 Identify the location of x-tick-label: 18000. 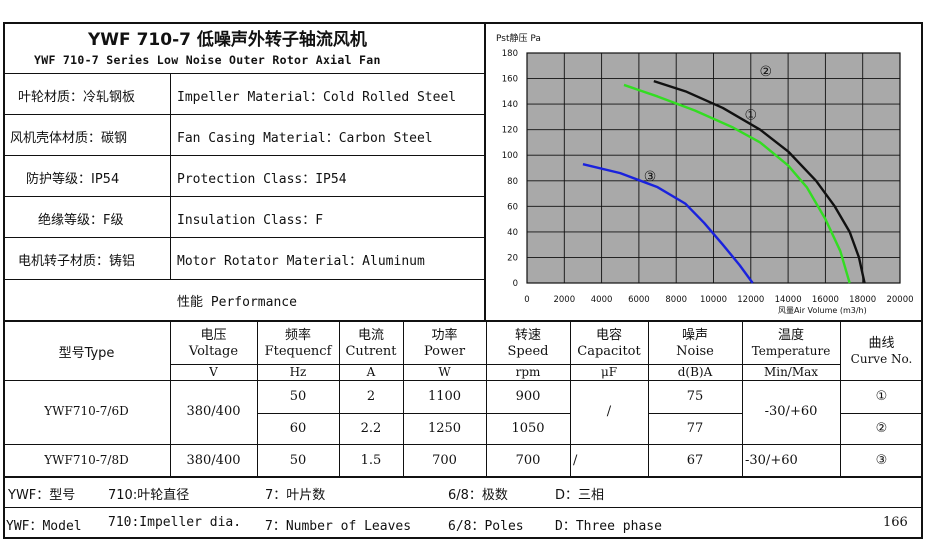
(862, 300).